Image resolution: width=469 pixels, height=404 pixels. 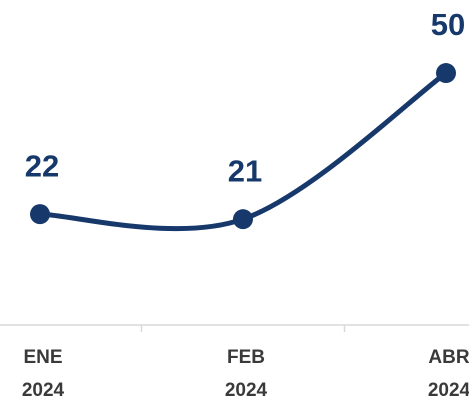 What do you see at coordinates (43, 374) in the screenshot?
I see `x-tick-label: ENE 2024` at bounding box center [43, 374].